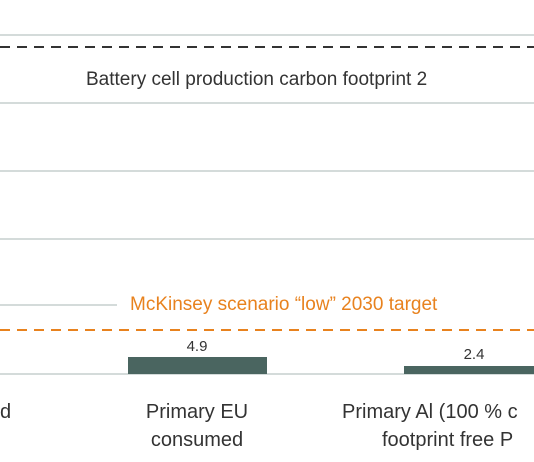  I want to click on value-label-primary-al: 2.4, so click(474, 354).